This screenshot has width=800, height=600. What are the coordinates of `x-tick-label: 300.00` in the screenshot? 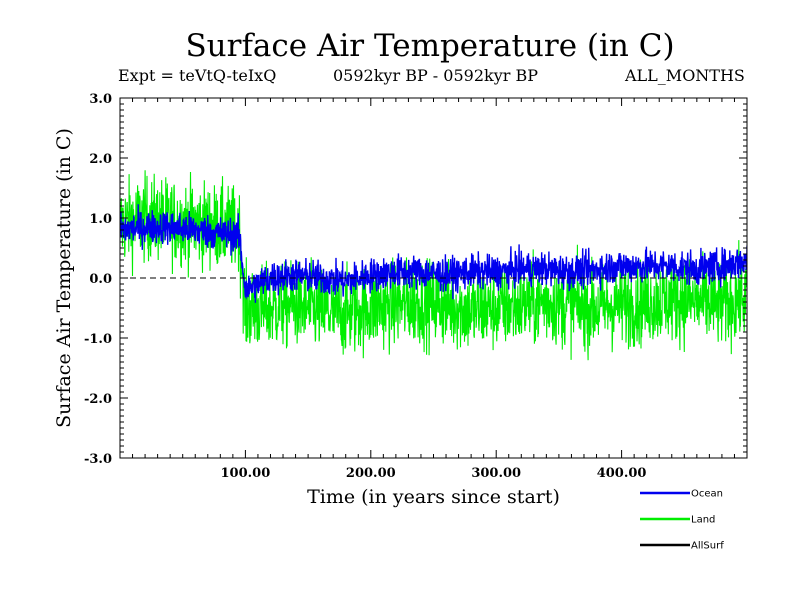 It's located at (496, 473).